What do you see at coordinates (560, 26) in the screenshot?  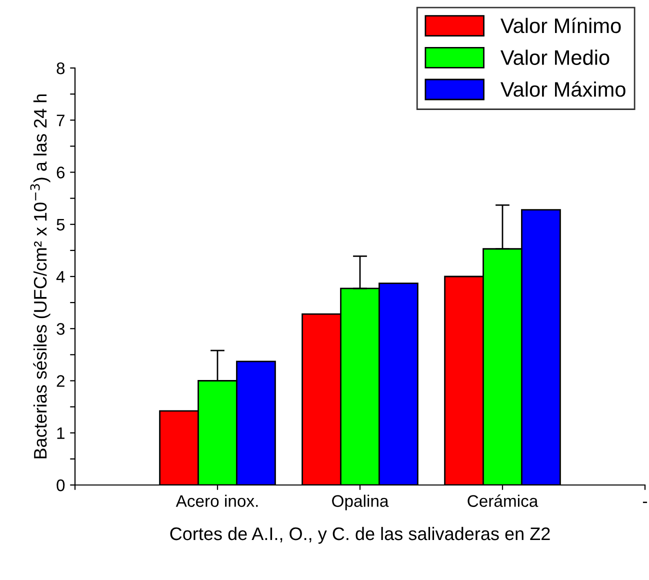 I see `legend-label: Valor Mínimo` at bounding box center [560, 26].